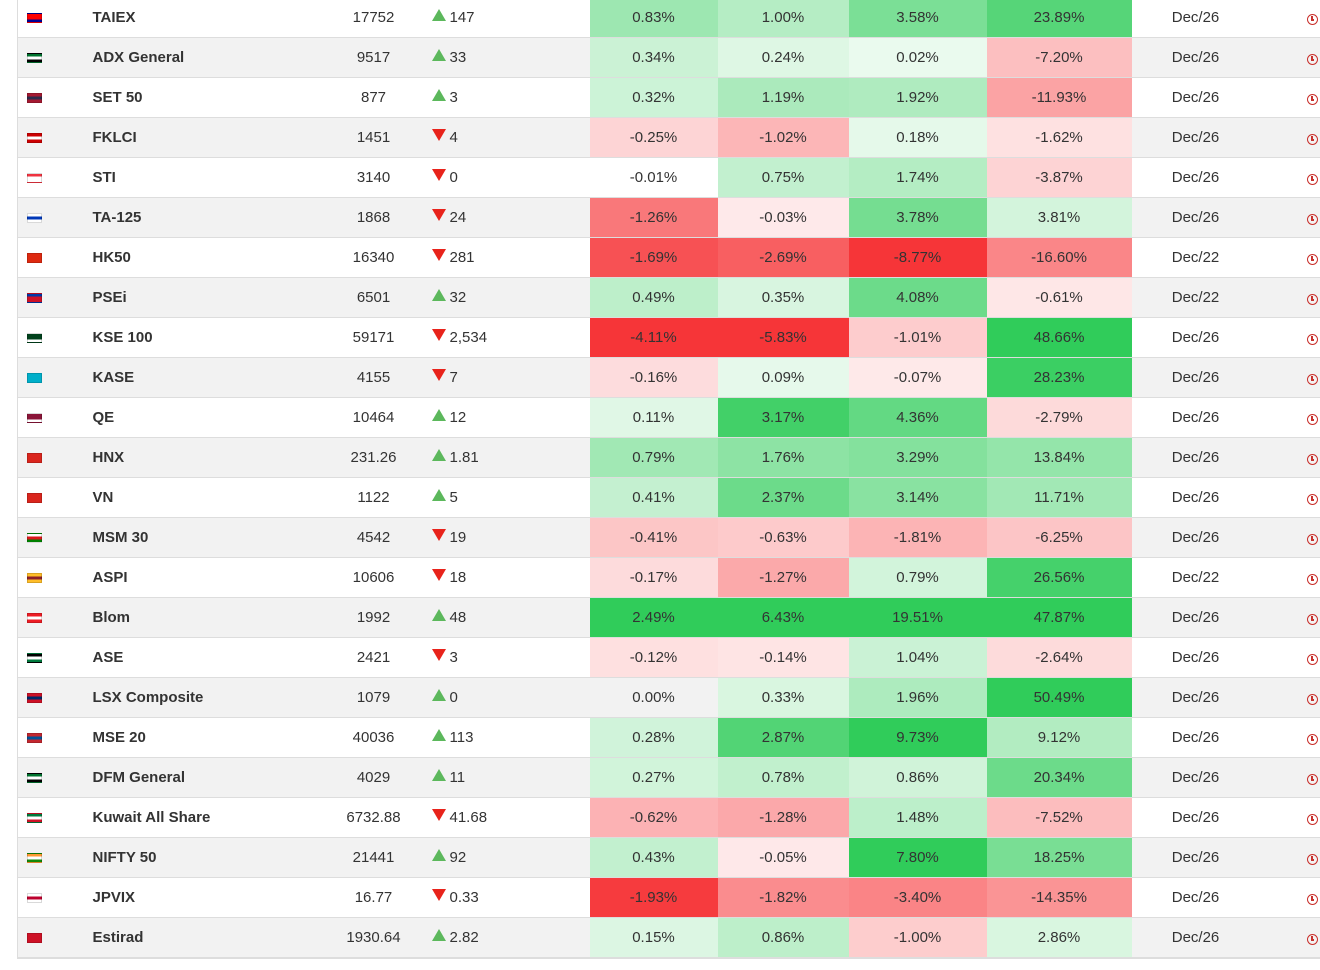  Describe the element at coordinates (668, 19) in the screenshot. I see `table-row: TAIEX 17752 147 0.83% 1.00% 3.58% 23.89% Dec/26` at that location.